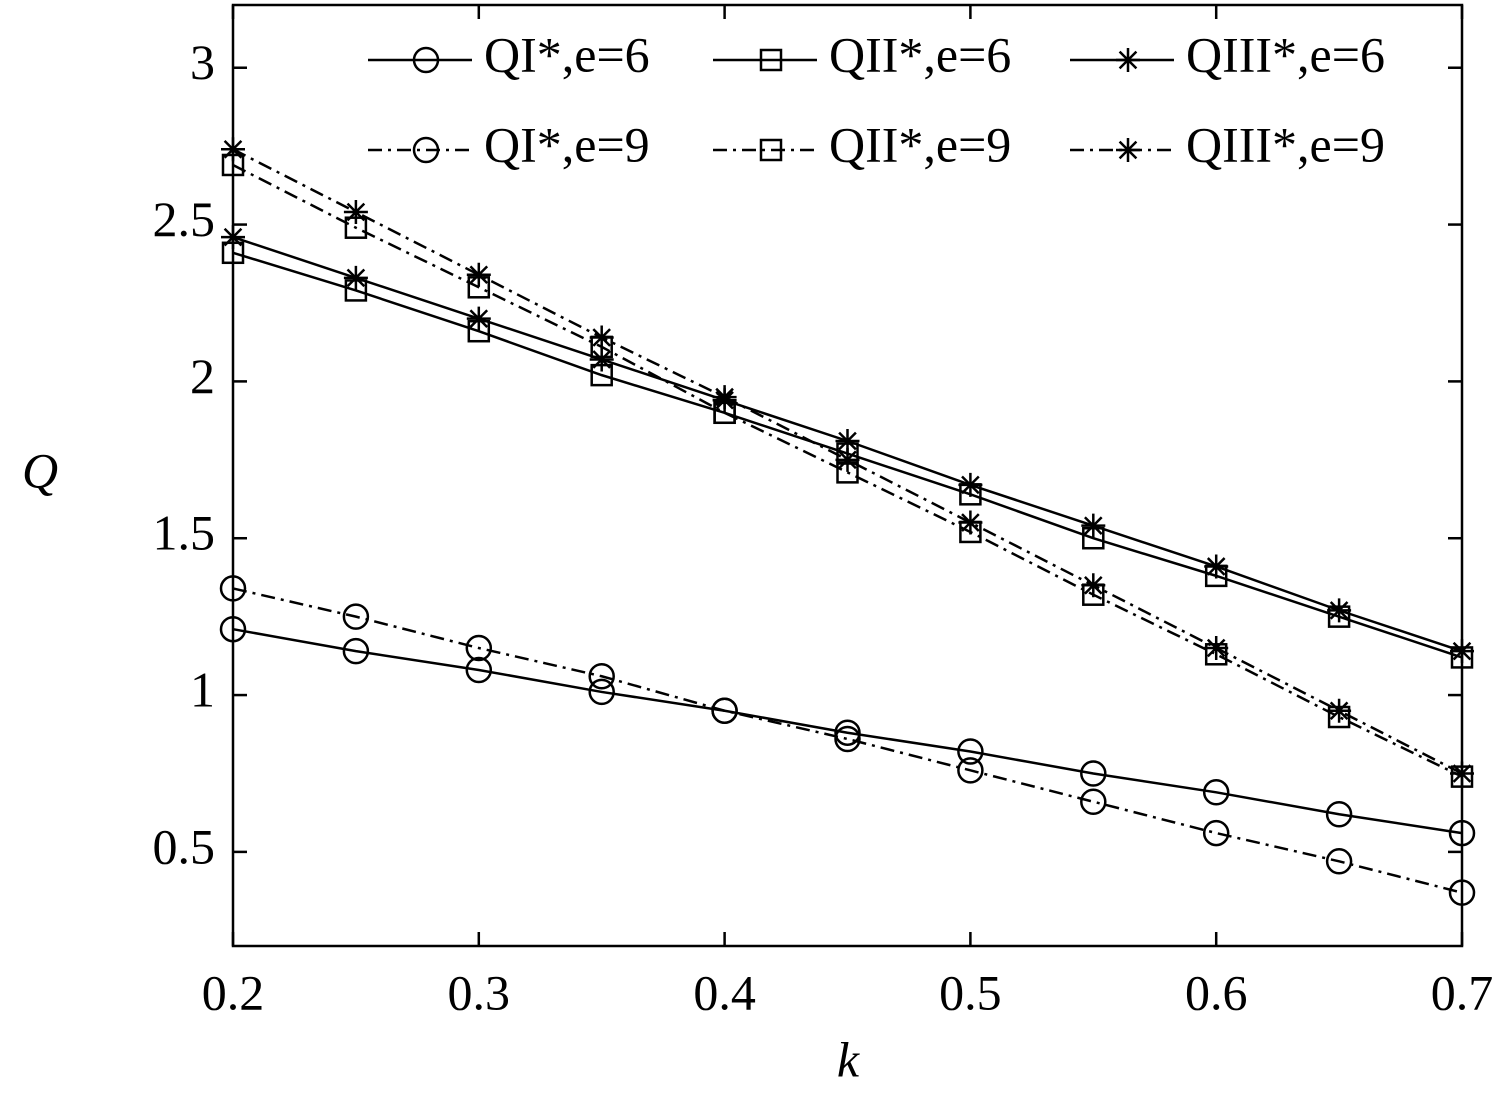 The image size is (1502, 1104). What do you see at coordinates (202, 62) in the screenshot?
I see `y-tick-label: 3` at bounding box center [202, 62].